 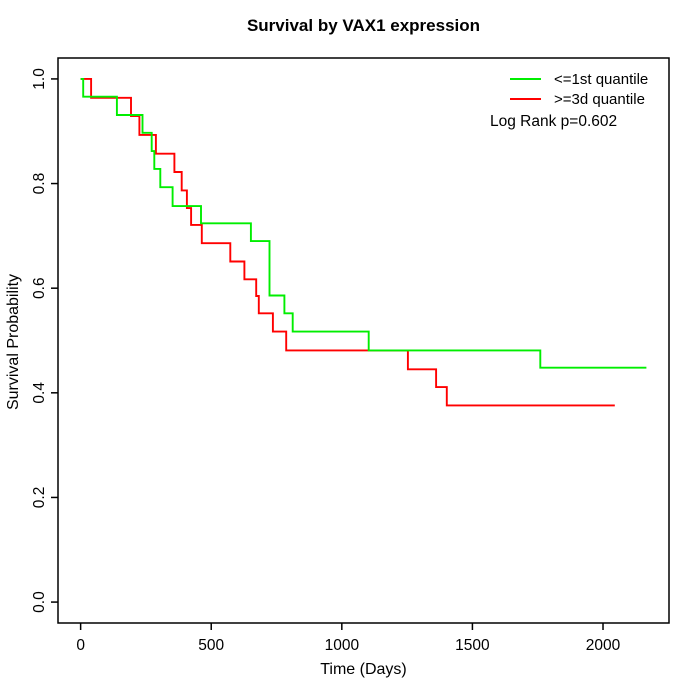 I want to click on y-tick-label: 0.4, so click(x=39, y=393).